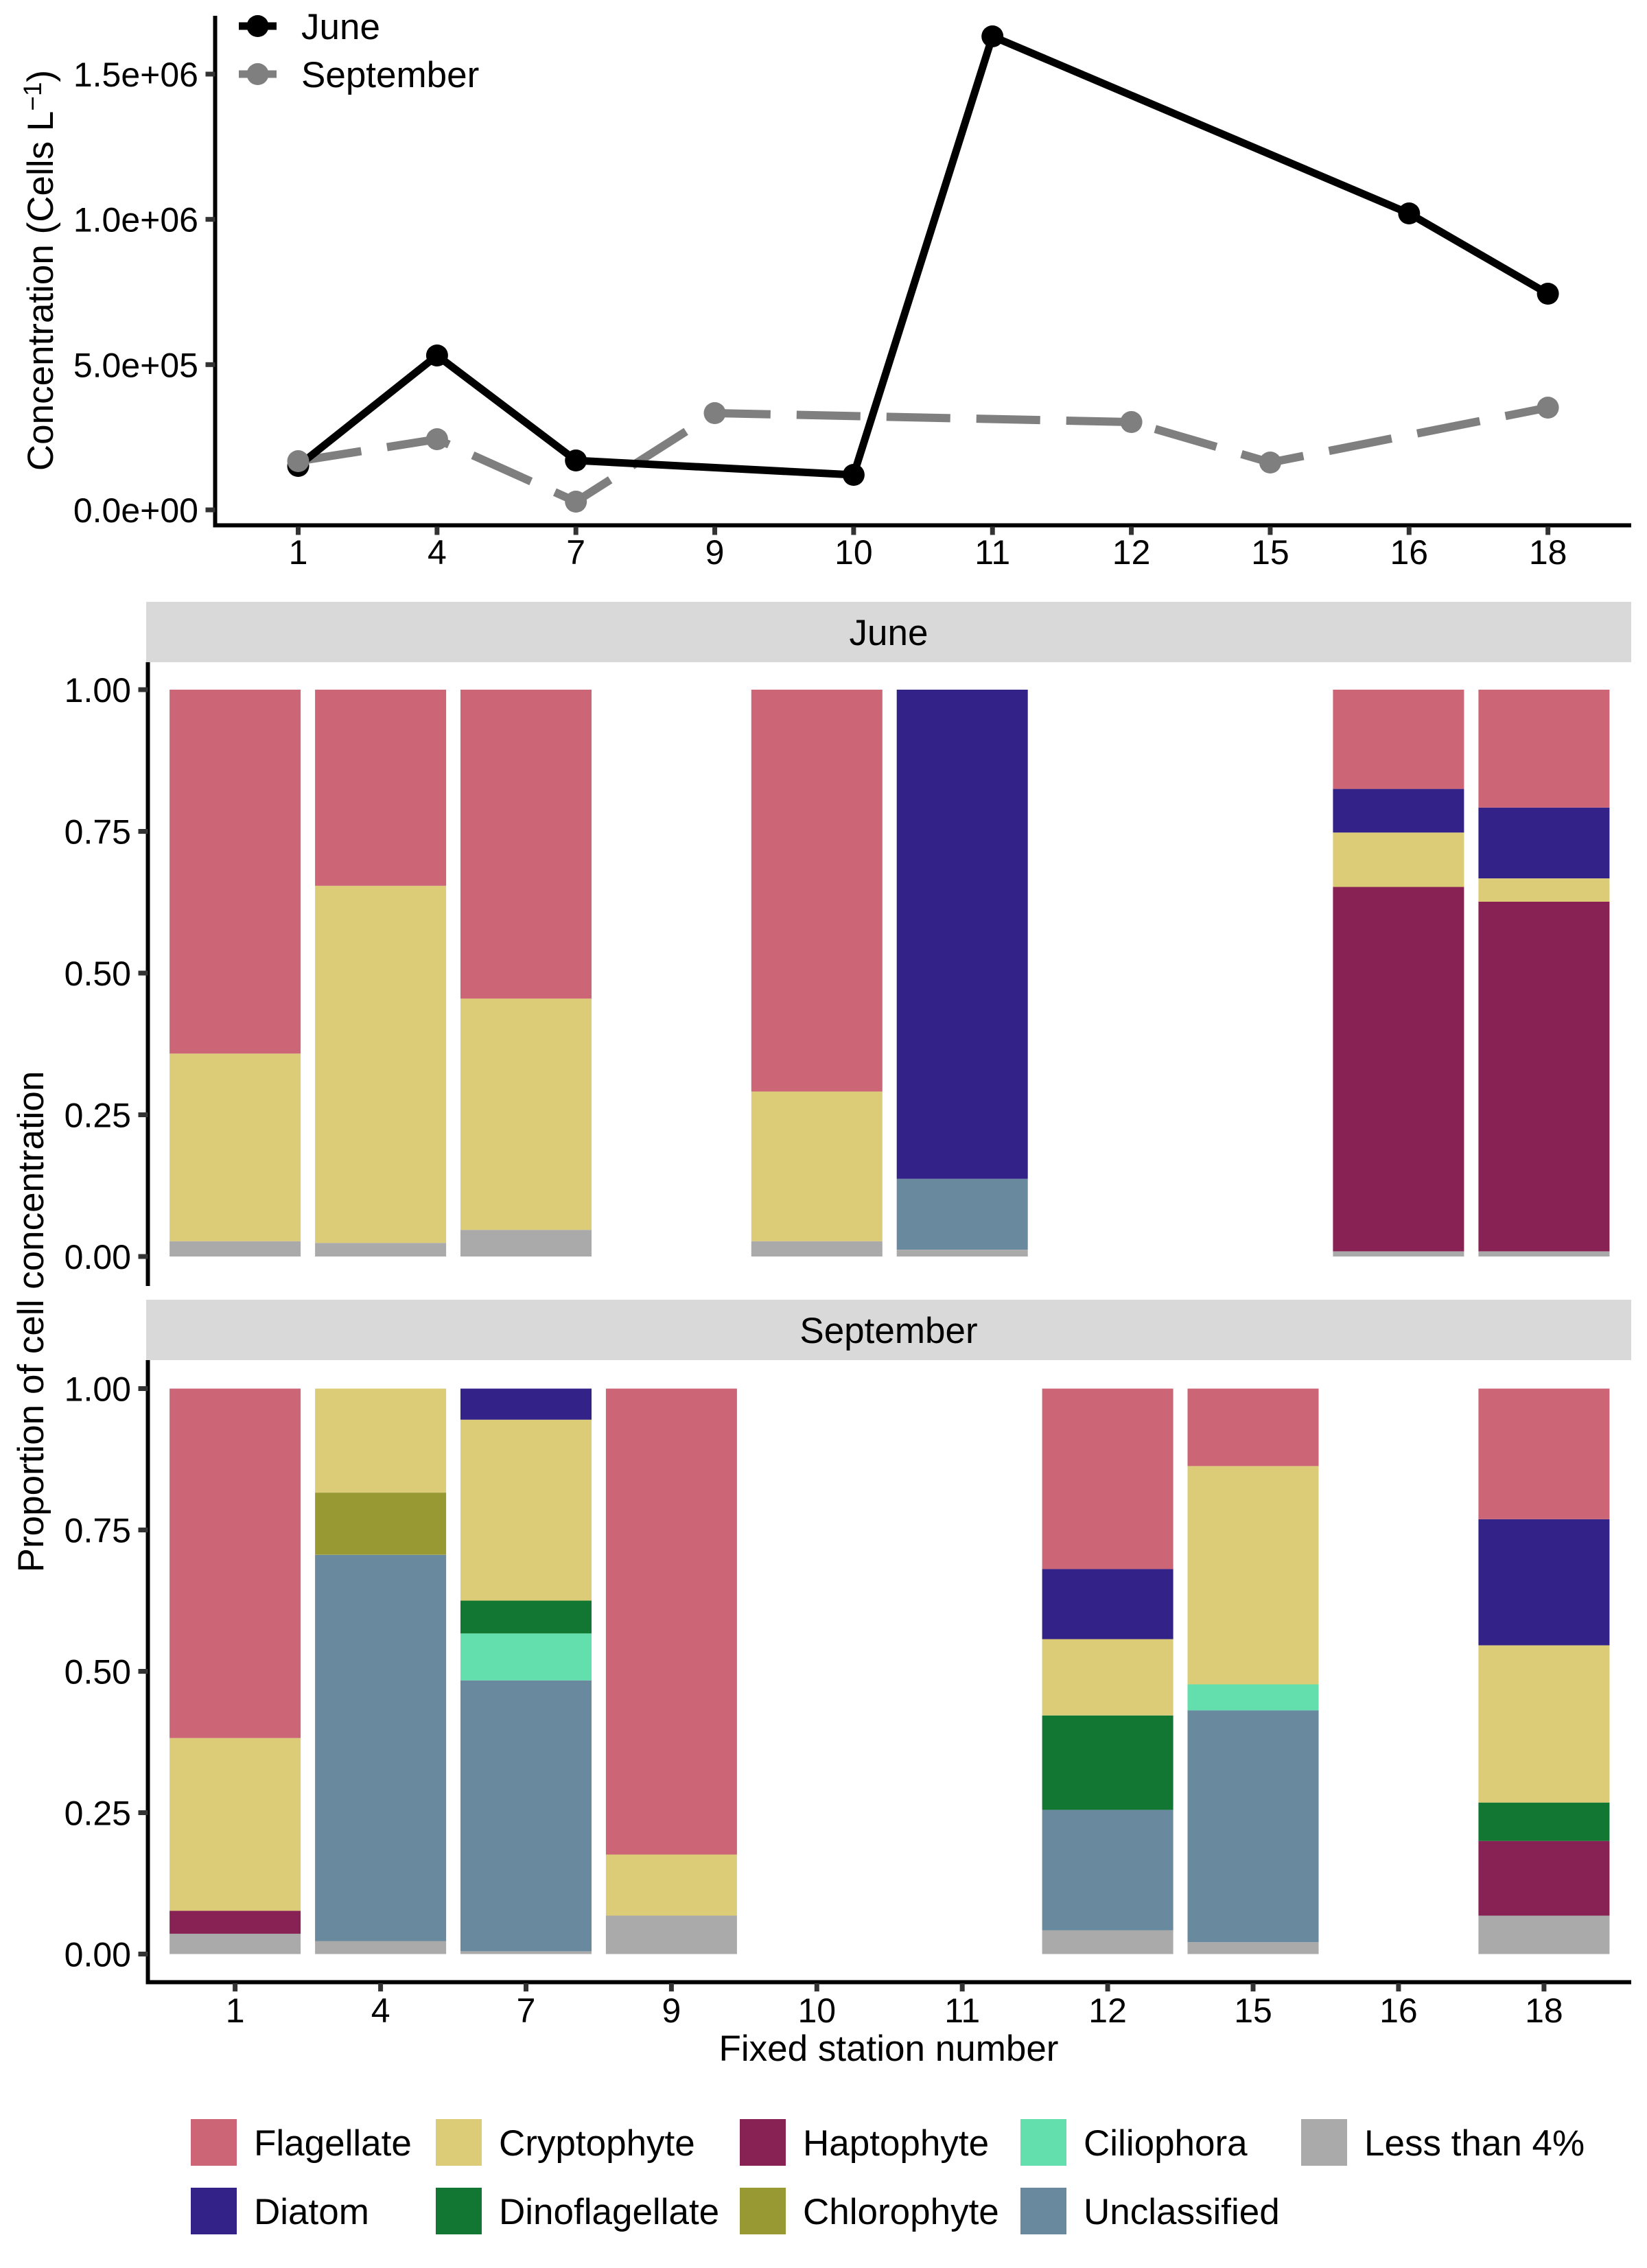 The image size is (1647, 2268). What do you see at coordinates (135, 510) in the screenshot?
I see `svg-text: 0.0e+00` at bounding box center [135, 510].